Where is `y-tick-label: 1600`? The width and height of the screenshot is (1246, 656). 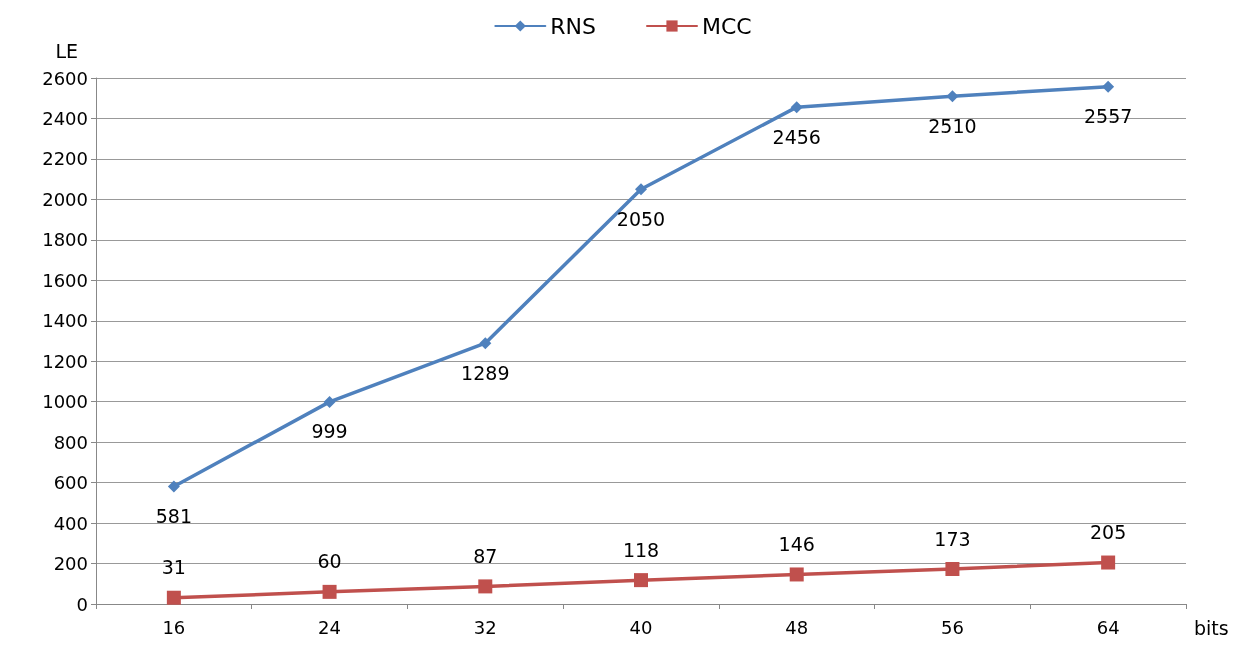 y-tick-label: 1600 is located at coordinates (65, 280).